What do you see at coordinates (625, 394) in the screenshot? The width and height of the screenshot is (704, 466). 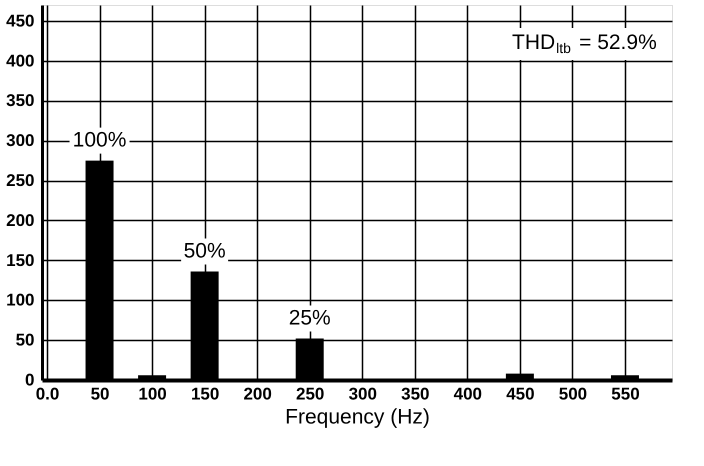 I see `x-tick-label: 550` at bounding box center [625, 394].